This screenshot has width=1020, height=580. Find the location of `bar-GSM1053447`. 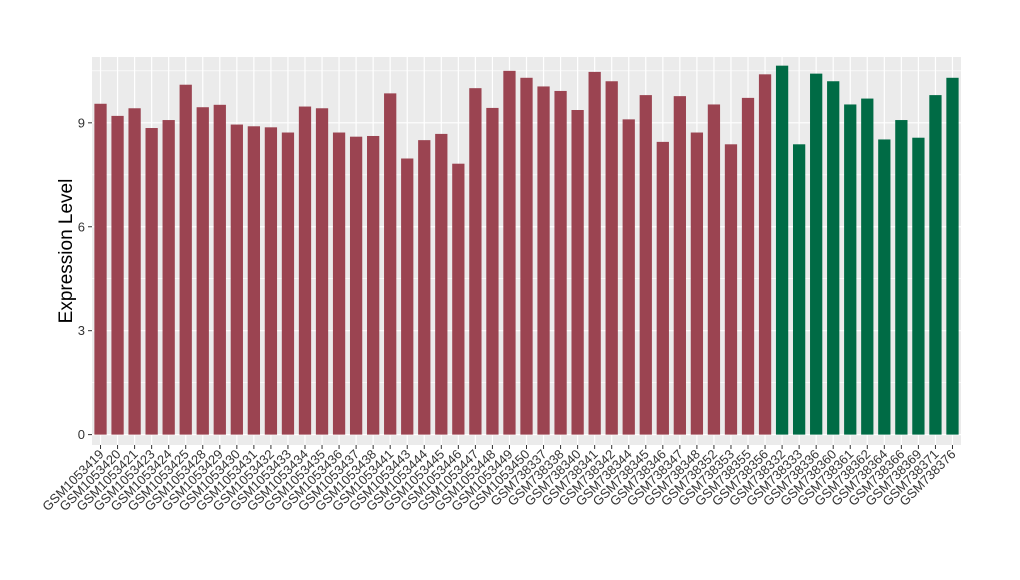

bar-GSM1053447 is located at coordinates (475, 261).